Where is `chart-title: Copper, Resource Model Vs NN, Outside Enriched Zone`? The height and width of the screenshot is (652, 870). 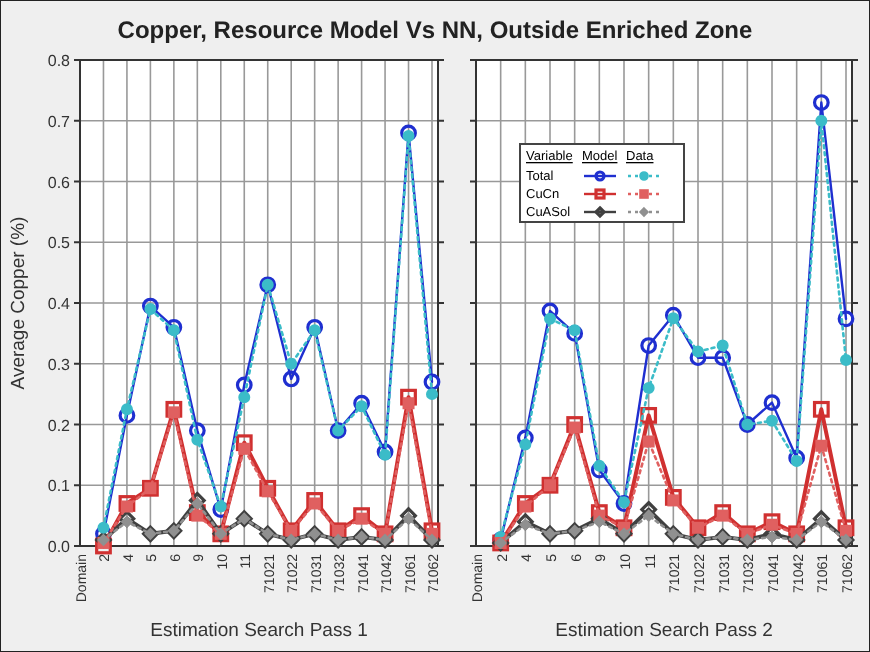 chart-title: Copper, Resource Model Vs NN, Outside Enriched Zone is located at coordinates (435, 30).